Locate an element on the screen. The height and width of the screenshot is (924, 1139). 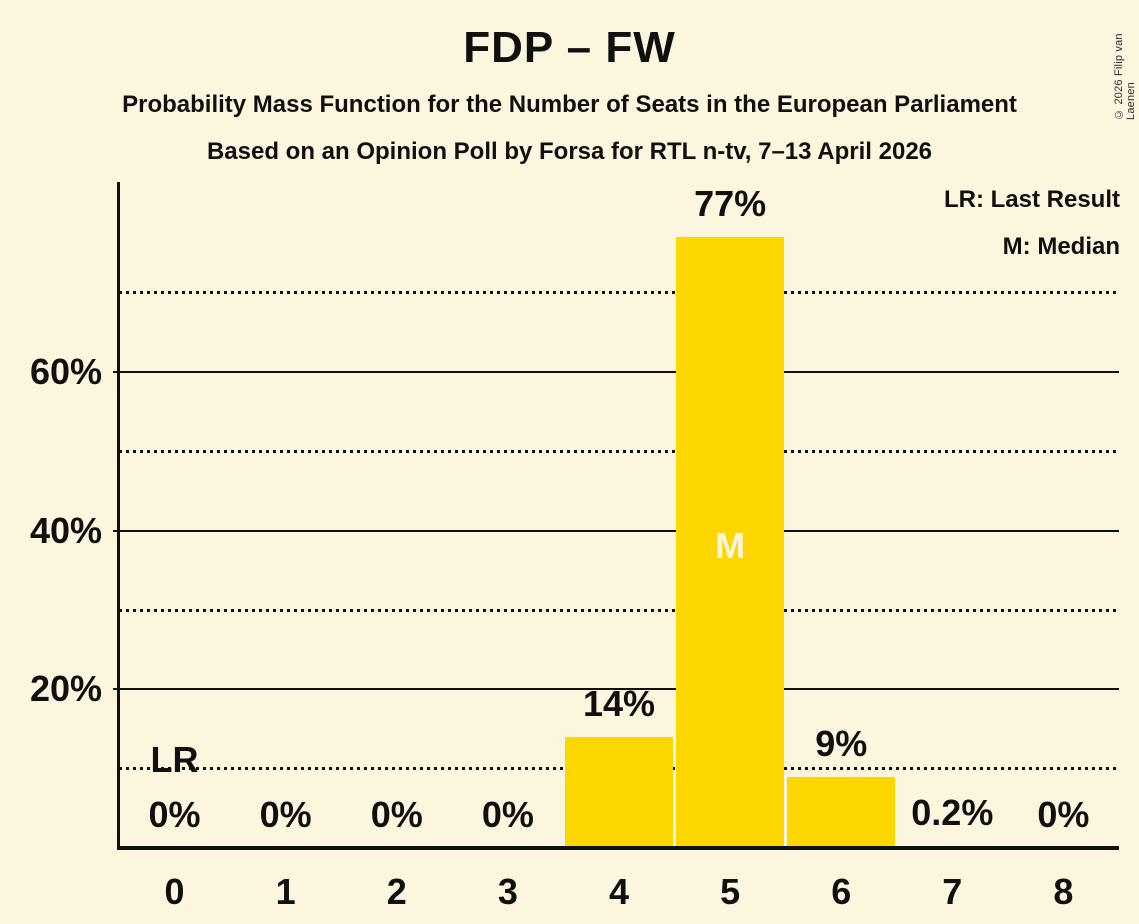
value-label-seats-3: 0% is located at coordinates (507, 814).